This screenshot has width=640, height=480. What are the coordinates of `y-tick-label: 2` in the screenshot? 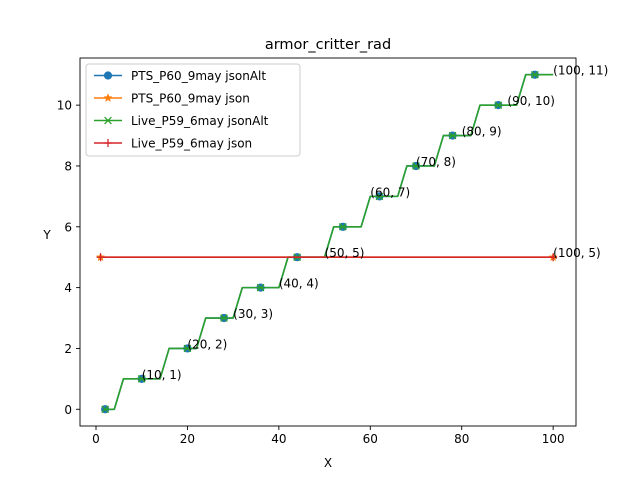 It's located at (68, 349).